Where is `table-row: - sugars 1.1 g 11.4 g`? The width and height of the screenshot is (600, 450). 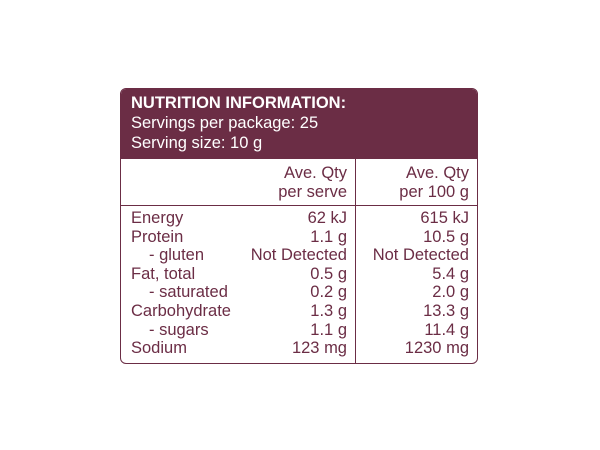
table-row: - sugars 1.1 g 11.4 g is located at coordinates (299, 330).